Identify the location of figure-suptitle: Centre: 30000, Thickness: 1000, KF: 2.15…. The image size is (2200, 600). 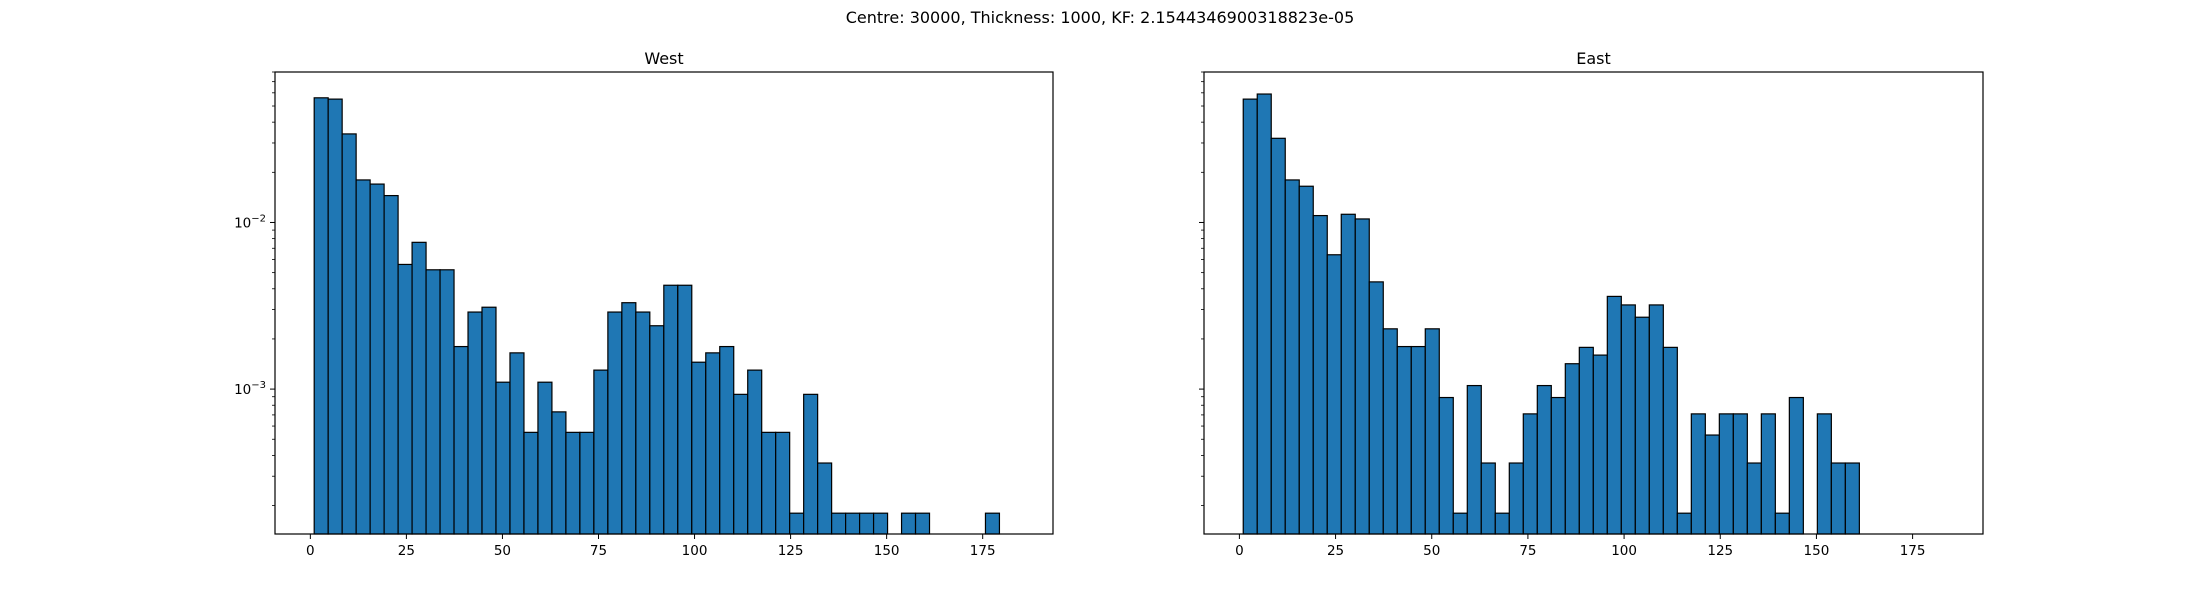
(1100, 17).